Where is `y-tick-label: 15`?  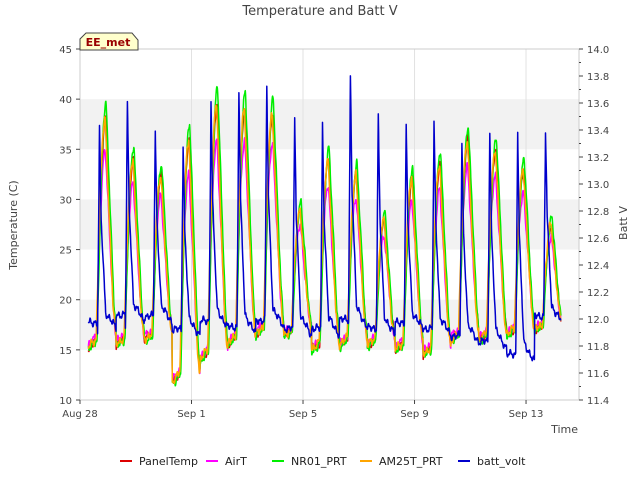 y-tick-label: 15 is located at coordinates (65, 351).